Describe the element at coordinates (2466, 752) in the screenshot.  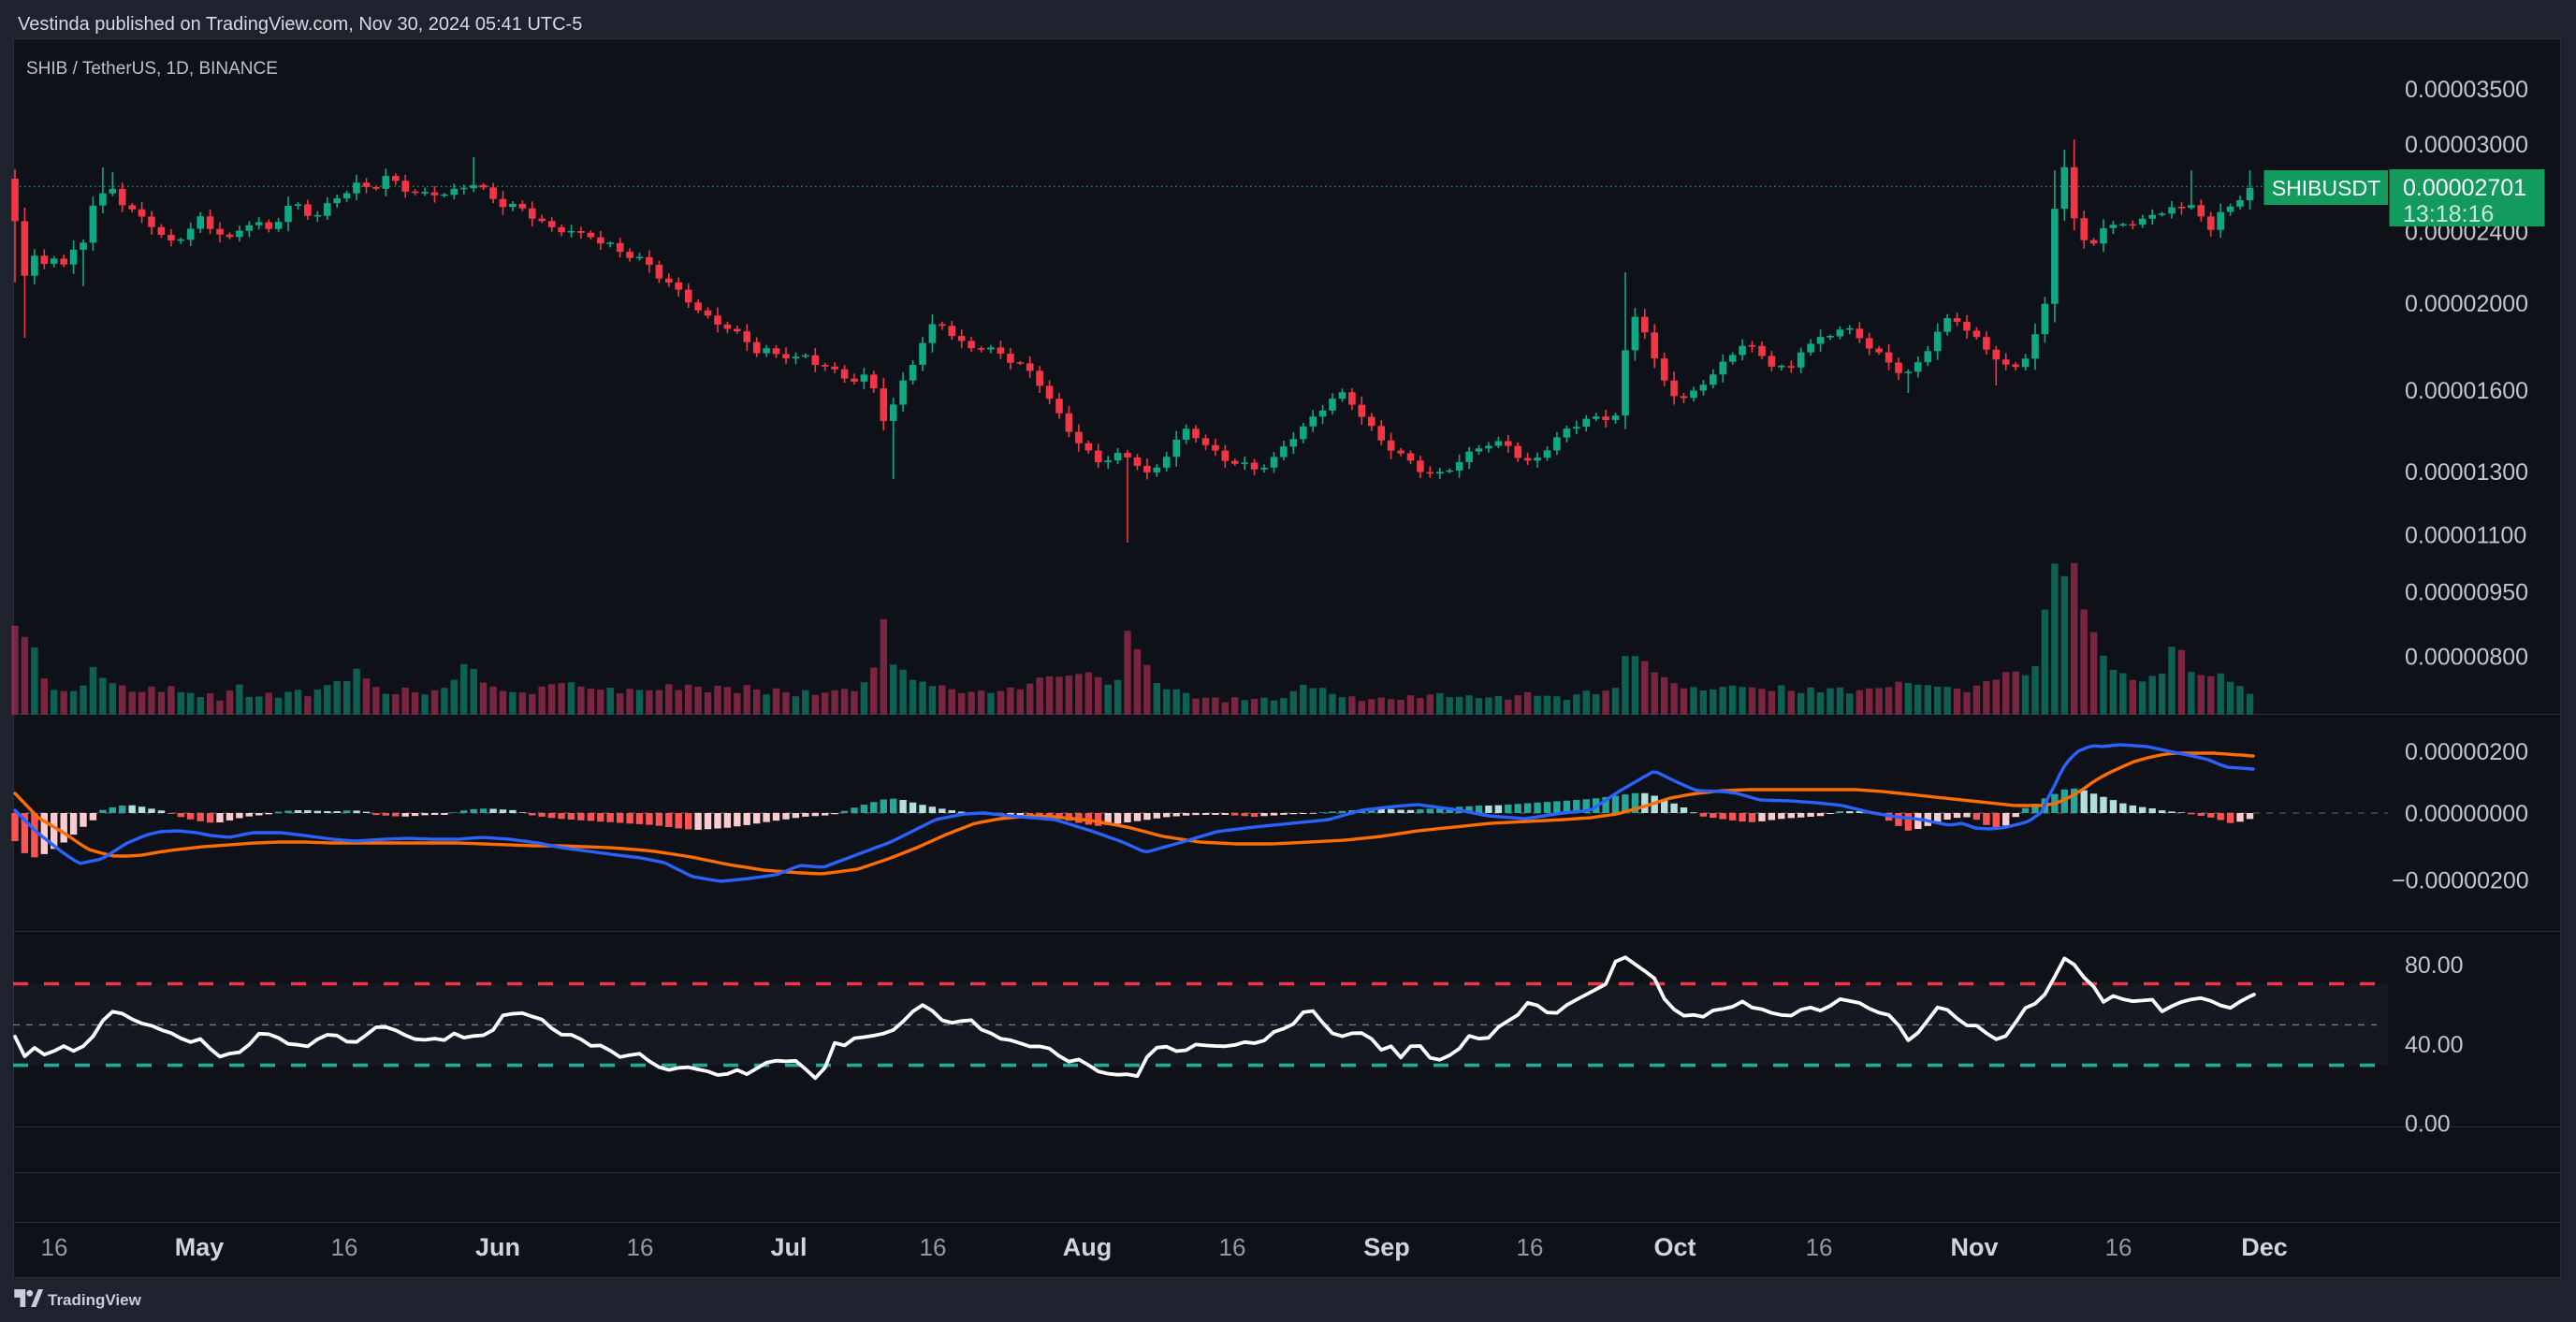
I see `svg-text: 0.00000200` at that location.